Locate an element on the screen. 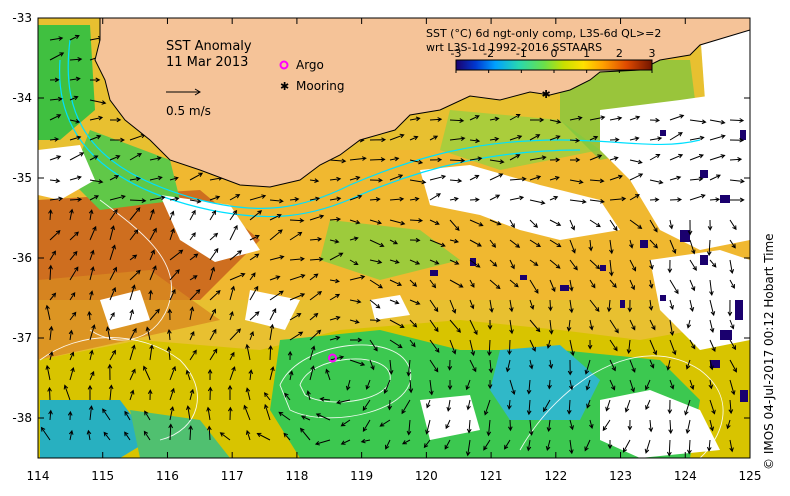 The width and height of the screenshot is (790, 496). velocity-scale-label: 0.5 m/s is located at coordinates (188, 111).